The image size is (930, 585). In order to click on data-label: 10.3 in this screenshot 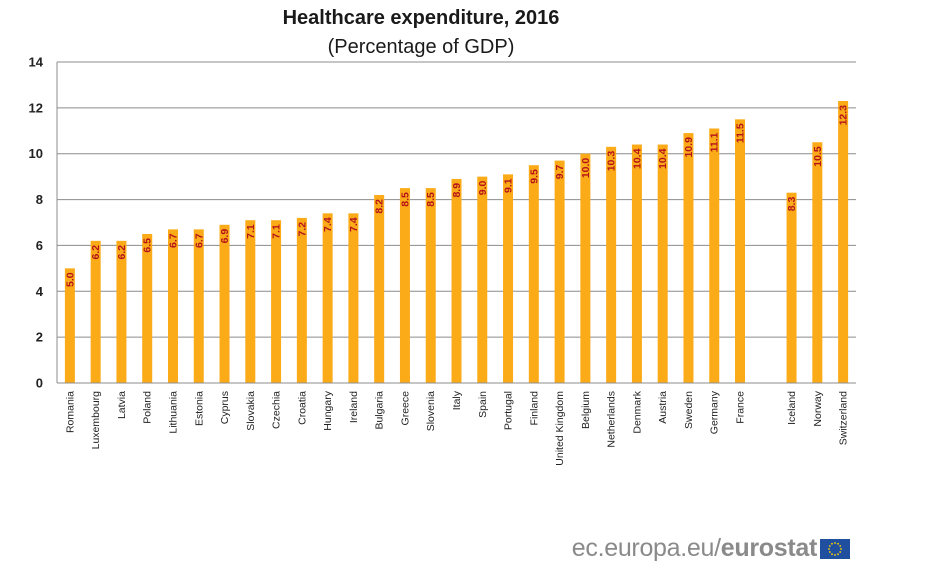, I will do `click(612, 161)`.